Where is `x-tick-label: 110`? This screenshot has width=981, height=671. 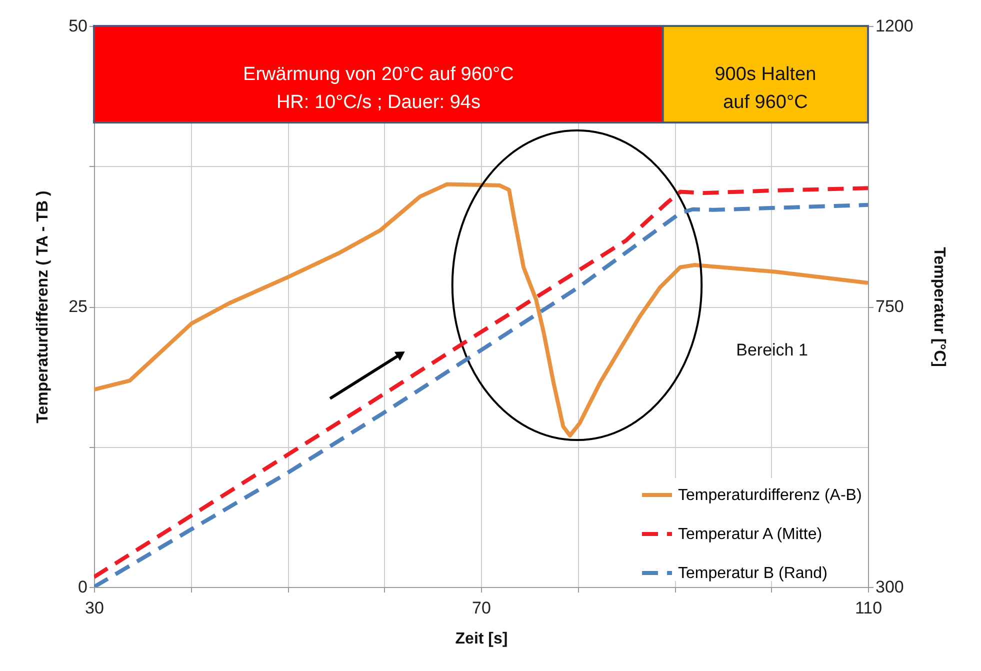 x-tick-label: 110 is located at coordinates (868, 608).